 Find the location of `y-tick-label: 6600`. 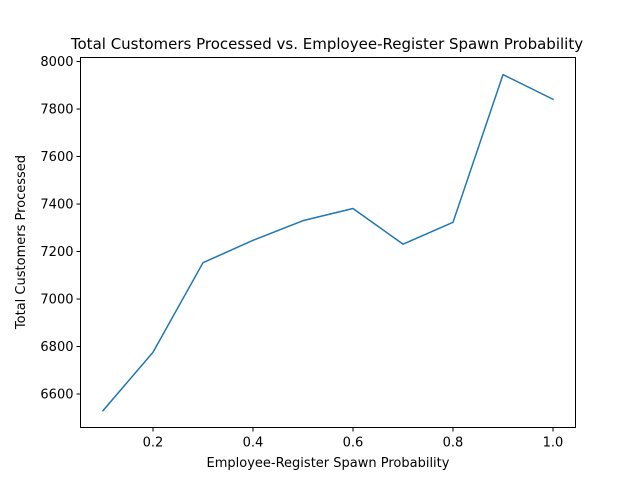

y-tick-label: 6600 is located at coordinates (56, 395).